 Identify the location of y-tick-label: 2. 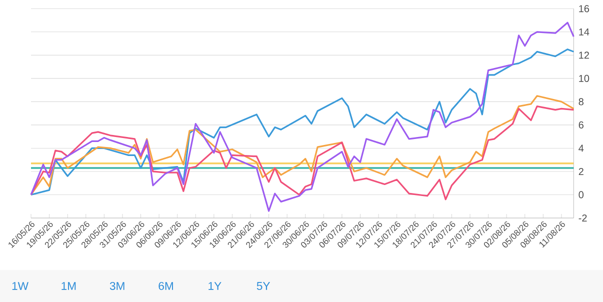
(581, 171).